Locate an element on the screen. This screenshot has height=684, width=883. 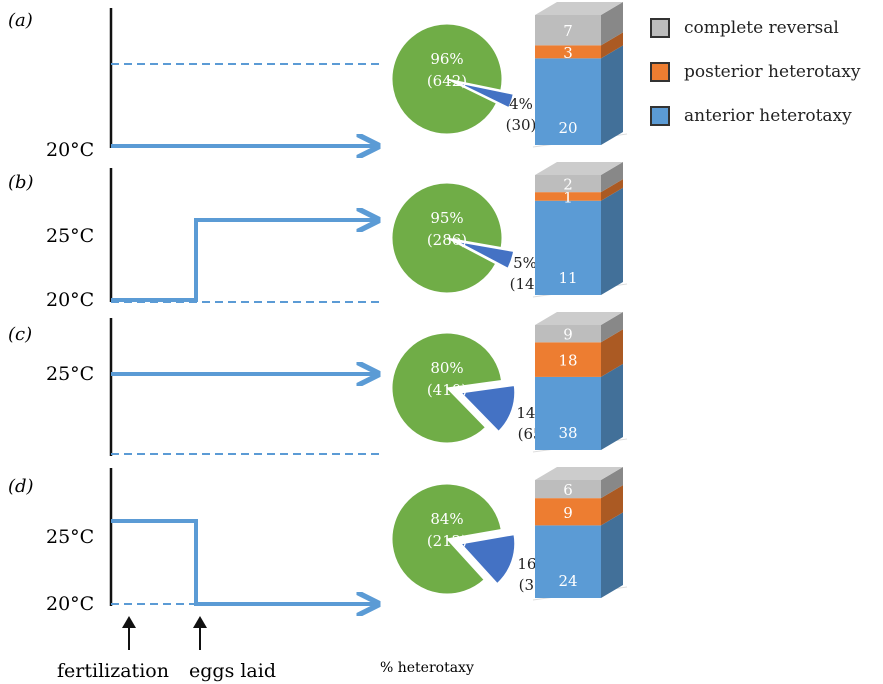
pie-label-normal-pct: 96% is located at coordinates (446, 59).